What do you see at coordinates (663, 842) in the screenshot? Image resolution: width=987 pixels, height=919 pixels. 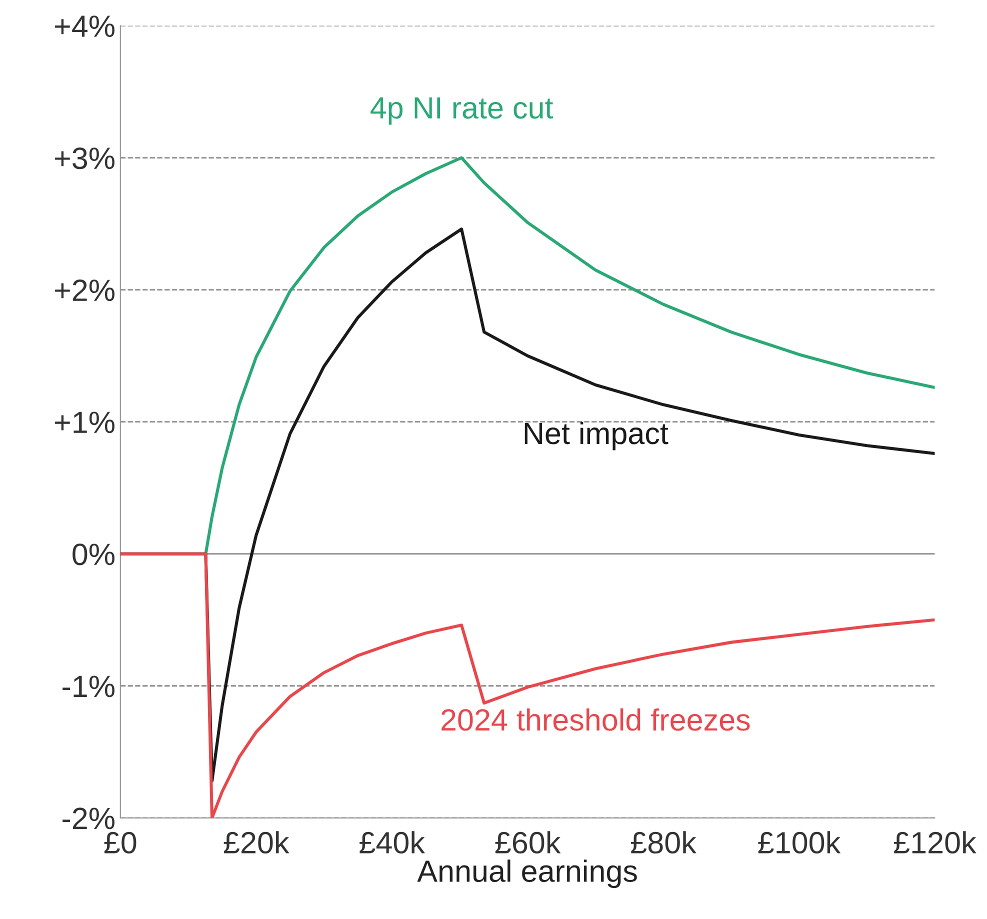 I see `x-tick-label: £80k` at bounding box center [663, 842].